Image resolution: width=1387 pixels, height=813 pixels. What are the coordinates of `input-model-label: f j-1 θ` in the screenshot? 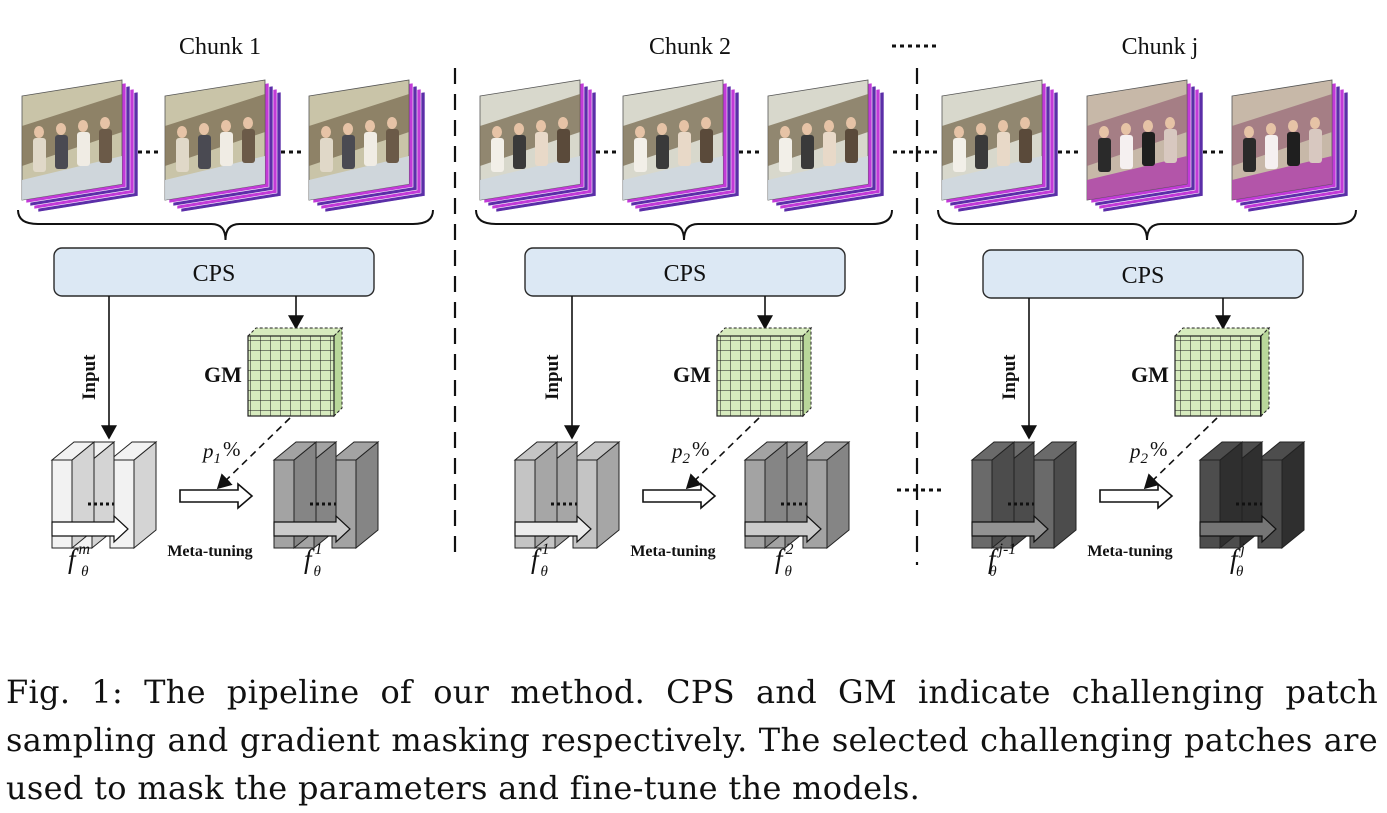 It's located at (1002, 560).